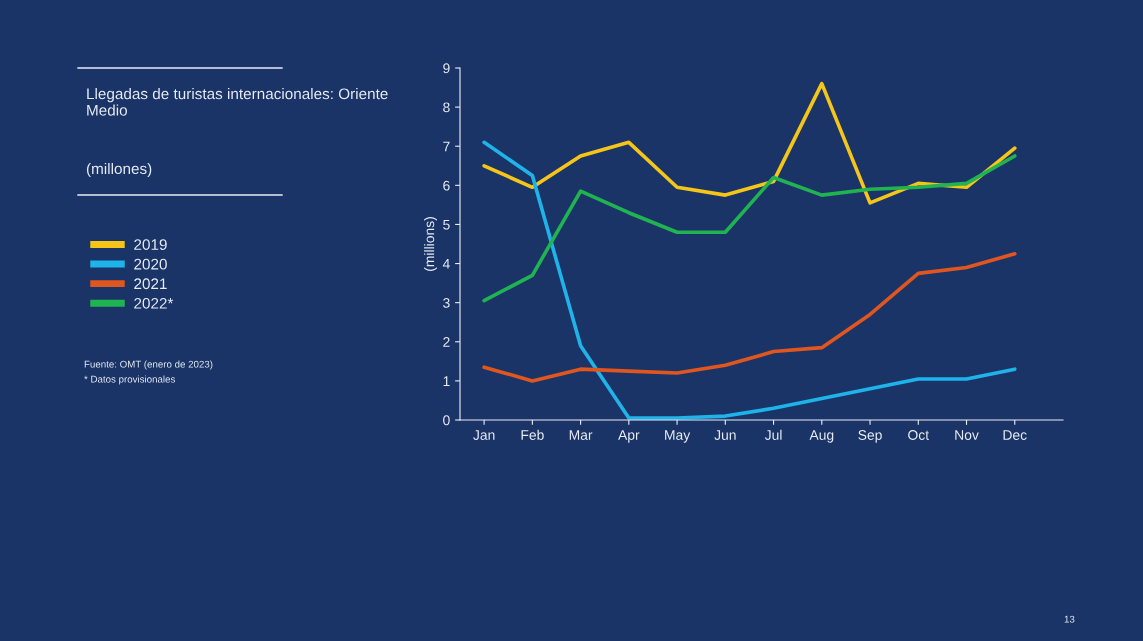 Image resolution: width=1143 pixels, height=641 pixels. Describe the element at coordinates (446, 420) in the screenshot. I see `y-tick-label: 0` at that location.